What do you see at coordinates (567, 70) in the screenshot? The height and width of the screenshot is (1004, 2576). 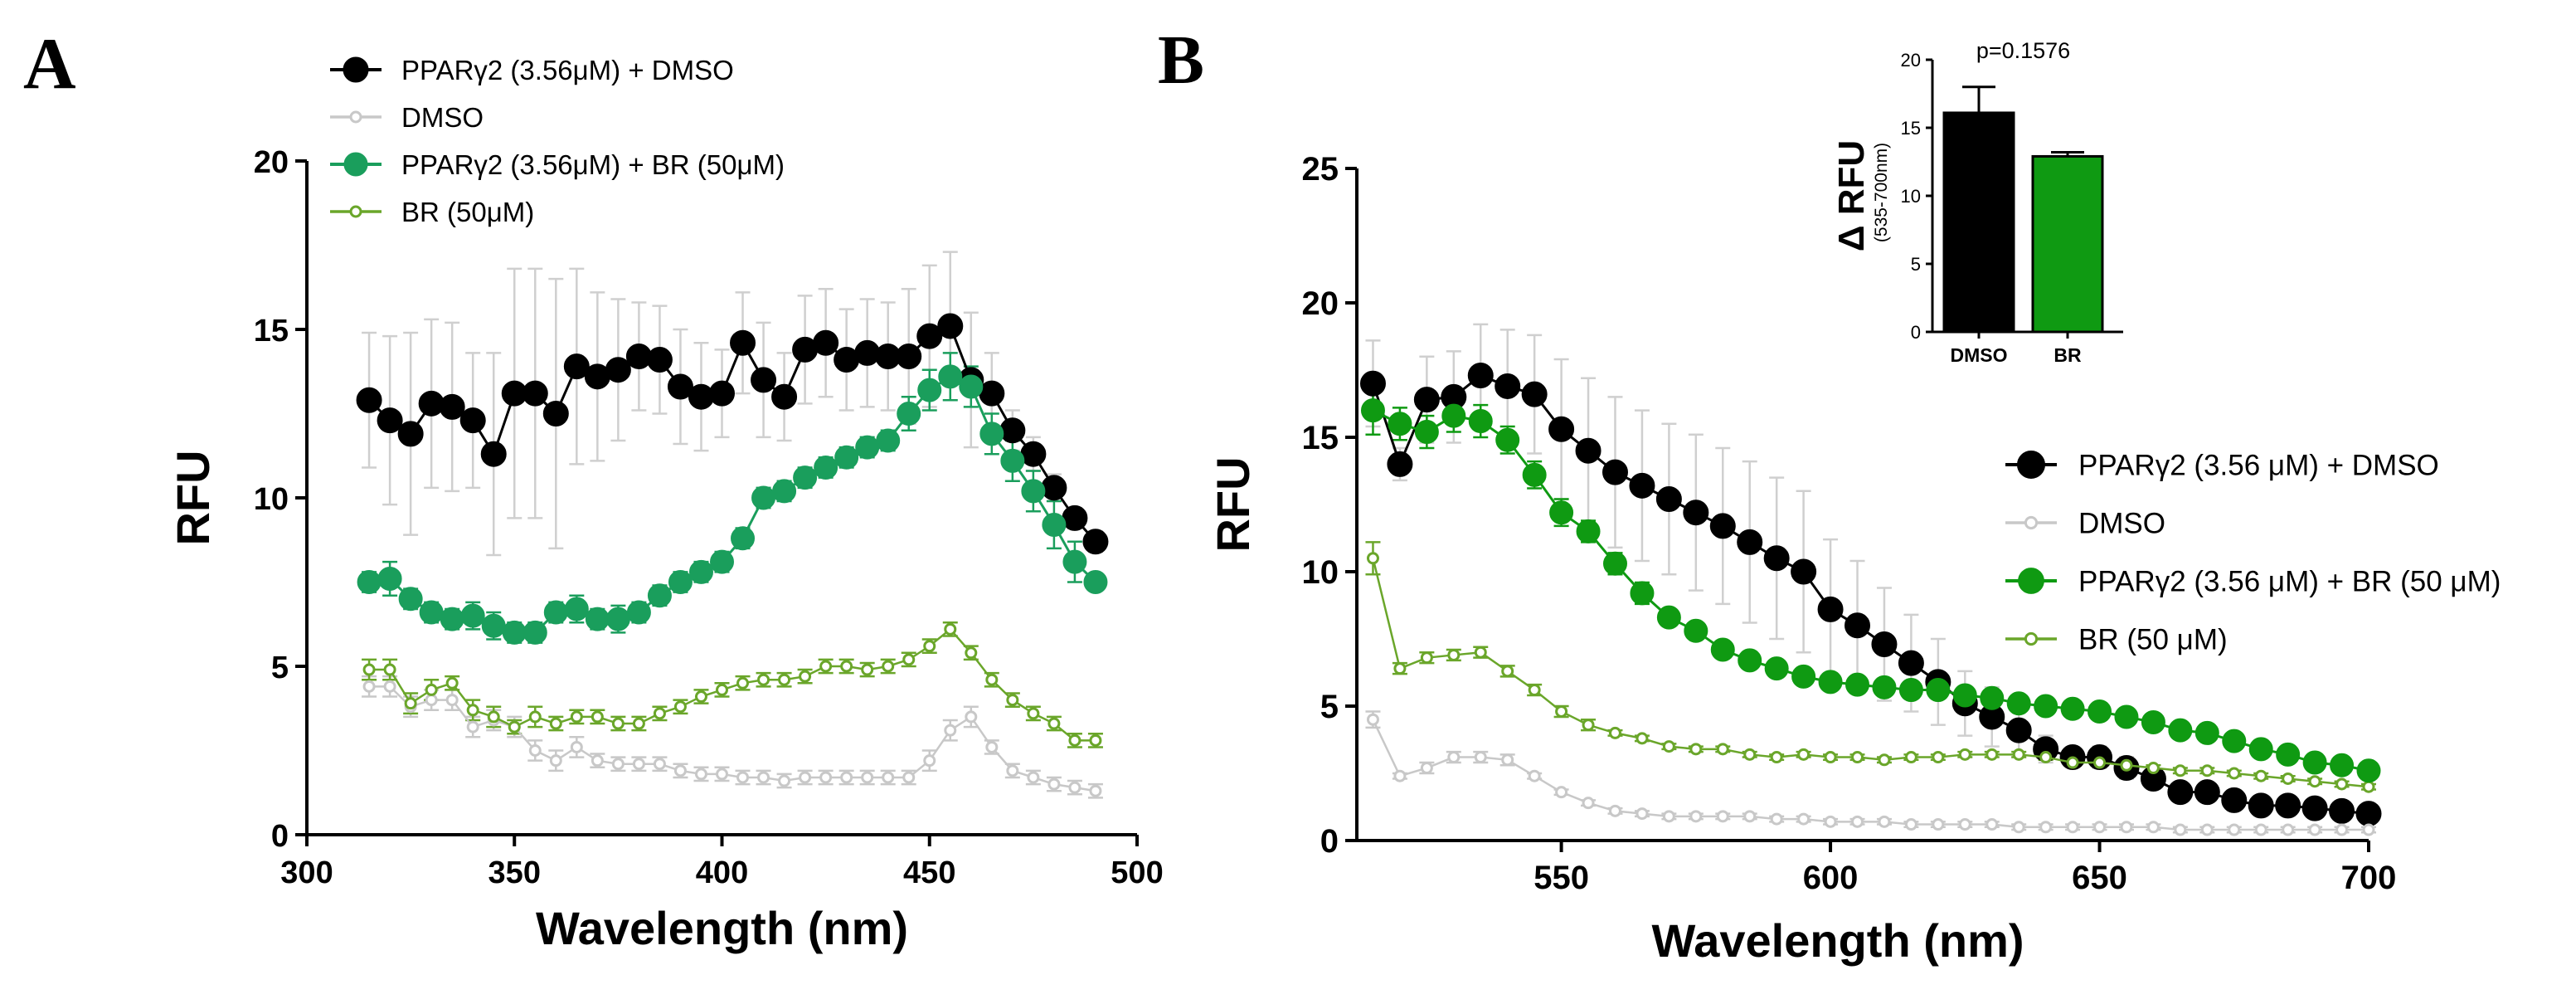 I see `legend-label: PPARγ2 (3.56μM) + DMSO` at bounding box center [567, 70].